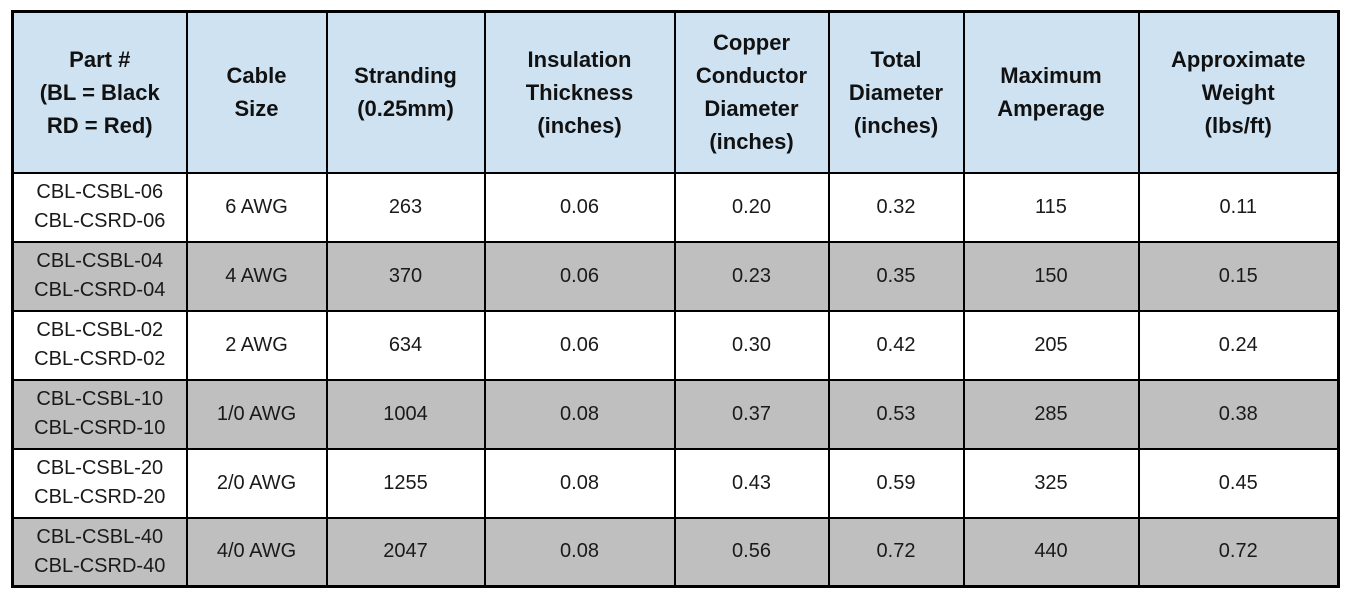  What do you see at coordinates (1051, 552) in the screenshot?
I see `cell-maximum-amperage: 440` at bounding box center [1051, 552].